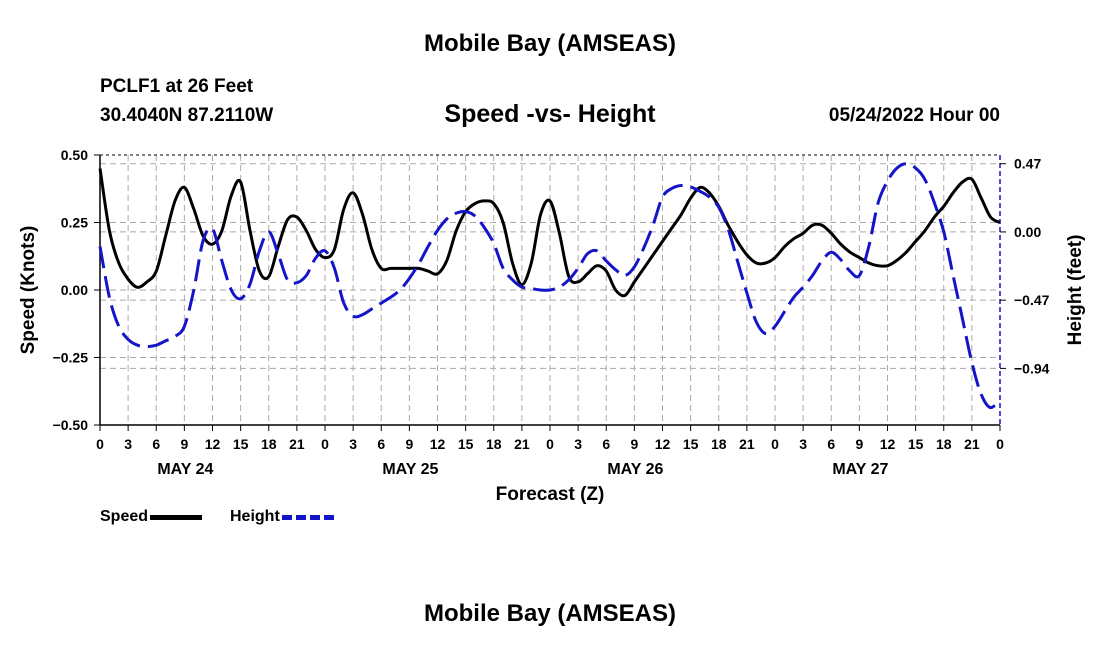 The image size is (1100, 650). Describe the element at coordinates (1075, 290) in the screenshot. I see `y-axis-title-right: Height (feet)` at that location.